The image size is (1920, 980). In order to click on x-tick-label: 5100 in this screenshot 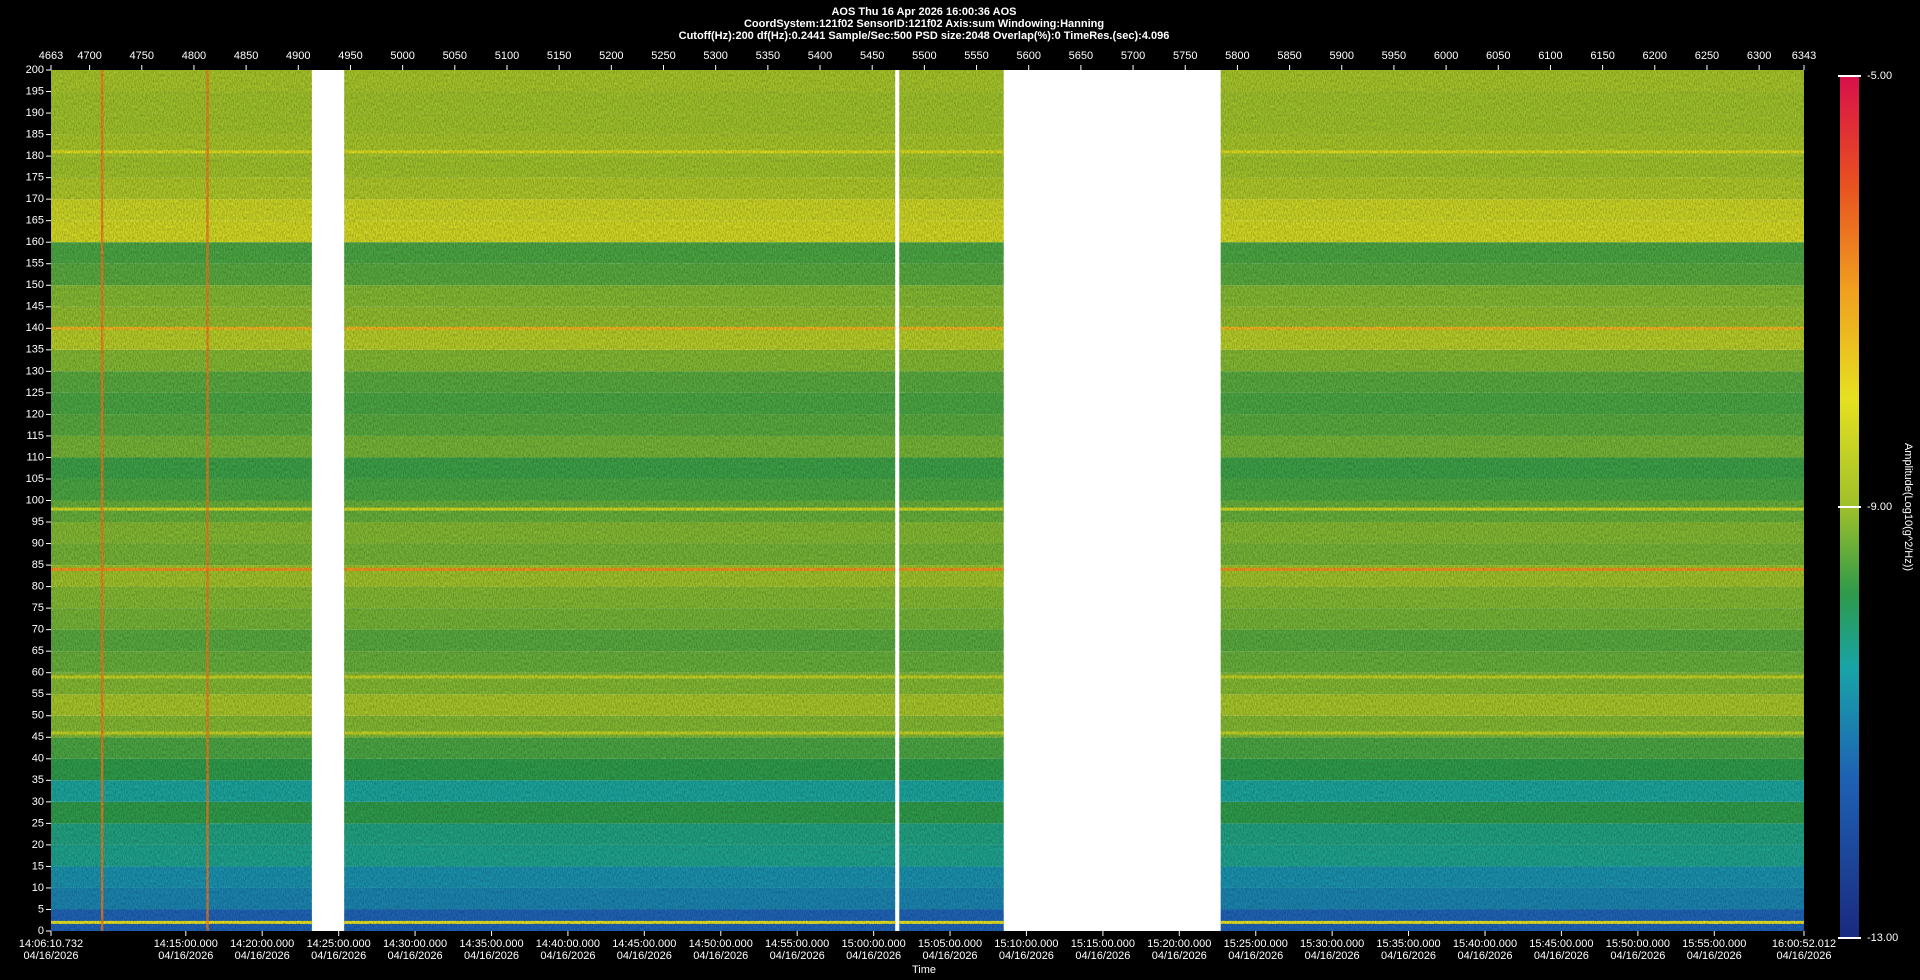, I will do `click(507, 56)`.